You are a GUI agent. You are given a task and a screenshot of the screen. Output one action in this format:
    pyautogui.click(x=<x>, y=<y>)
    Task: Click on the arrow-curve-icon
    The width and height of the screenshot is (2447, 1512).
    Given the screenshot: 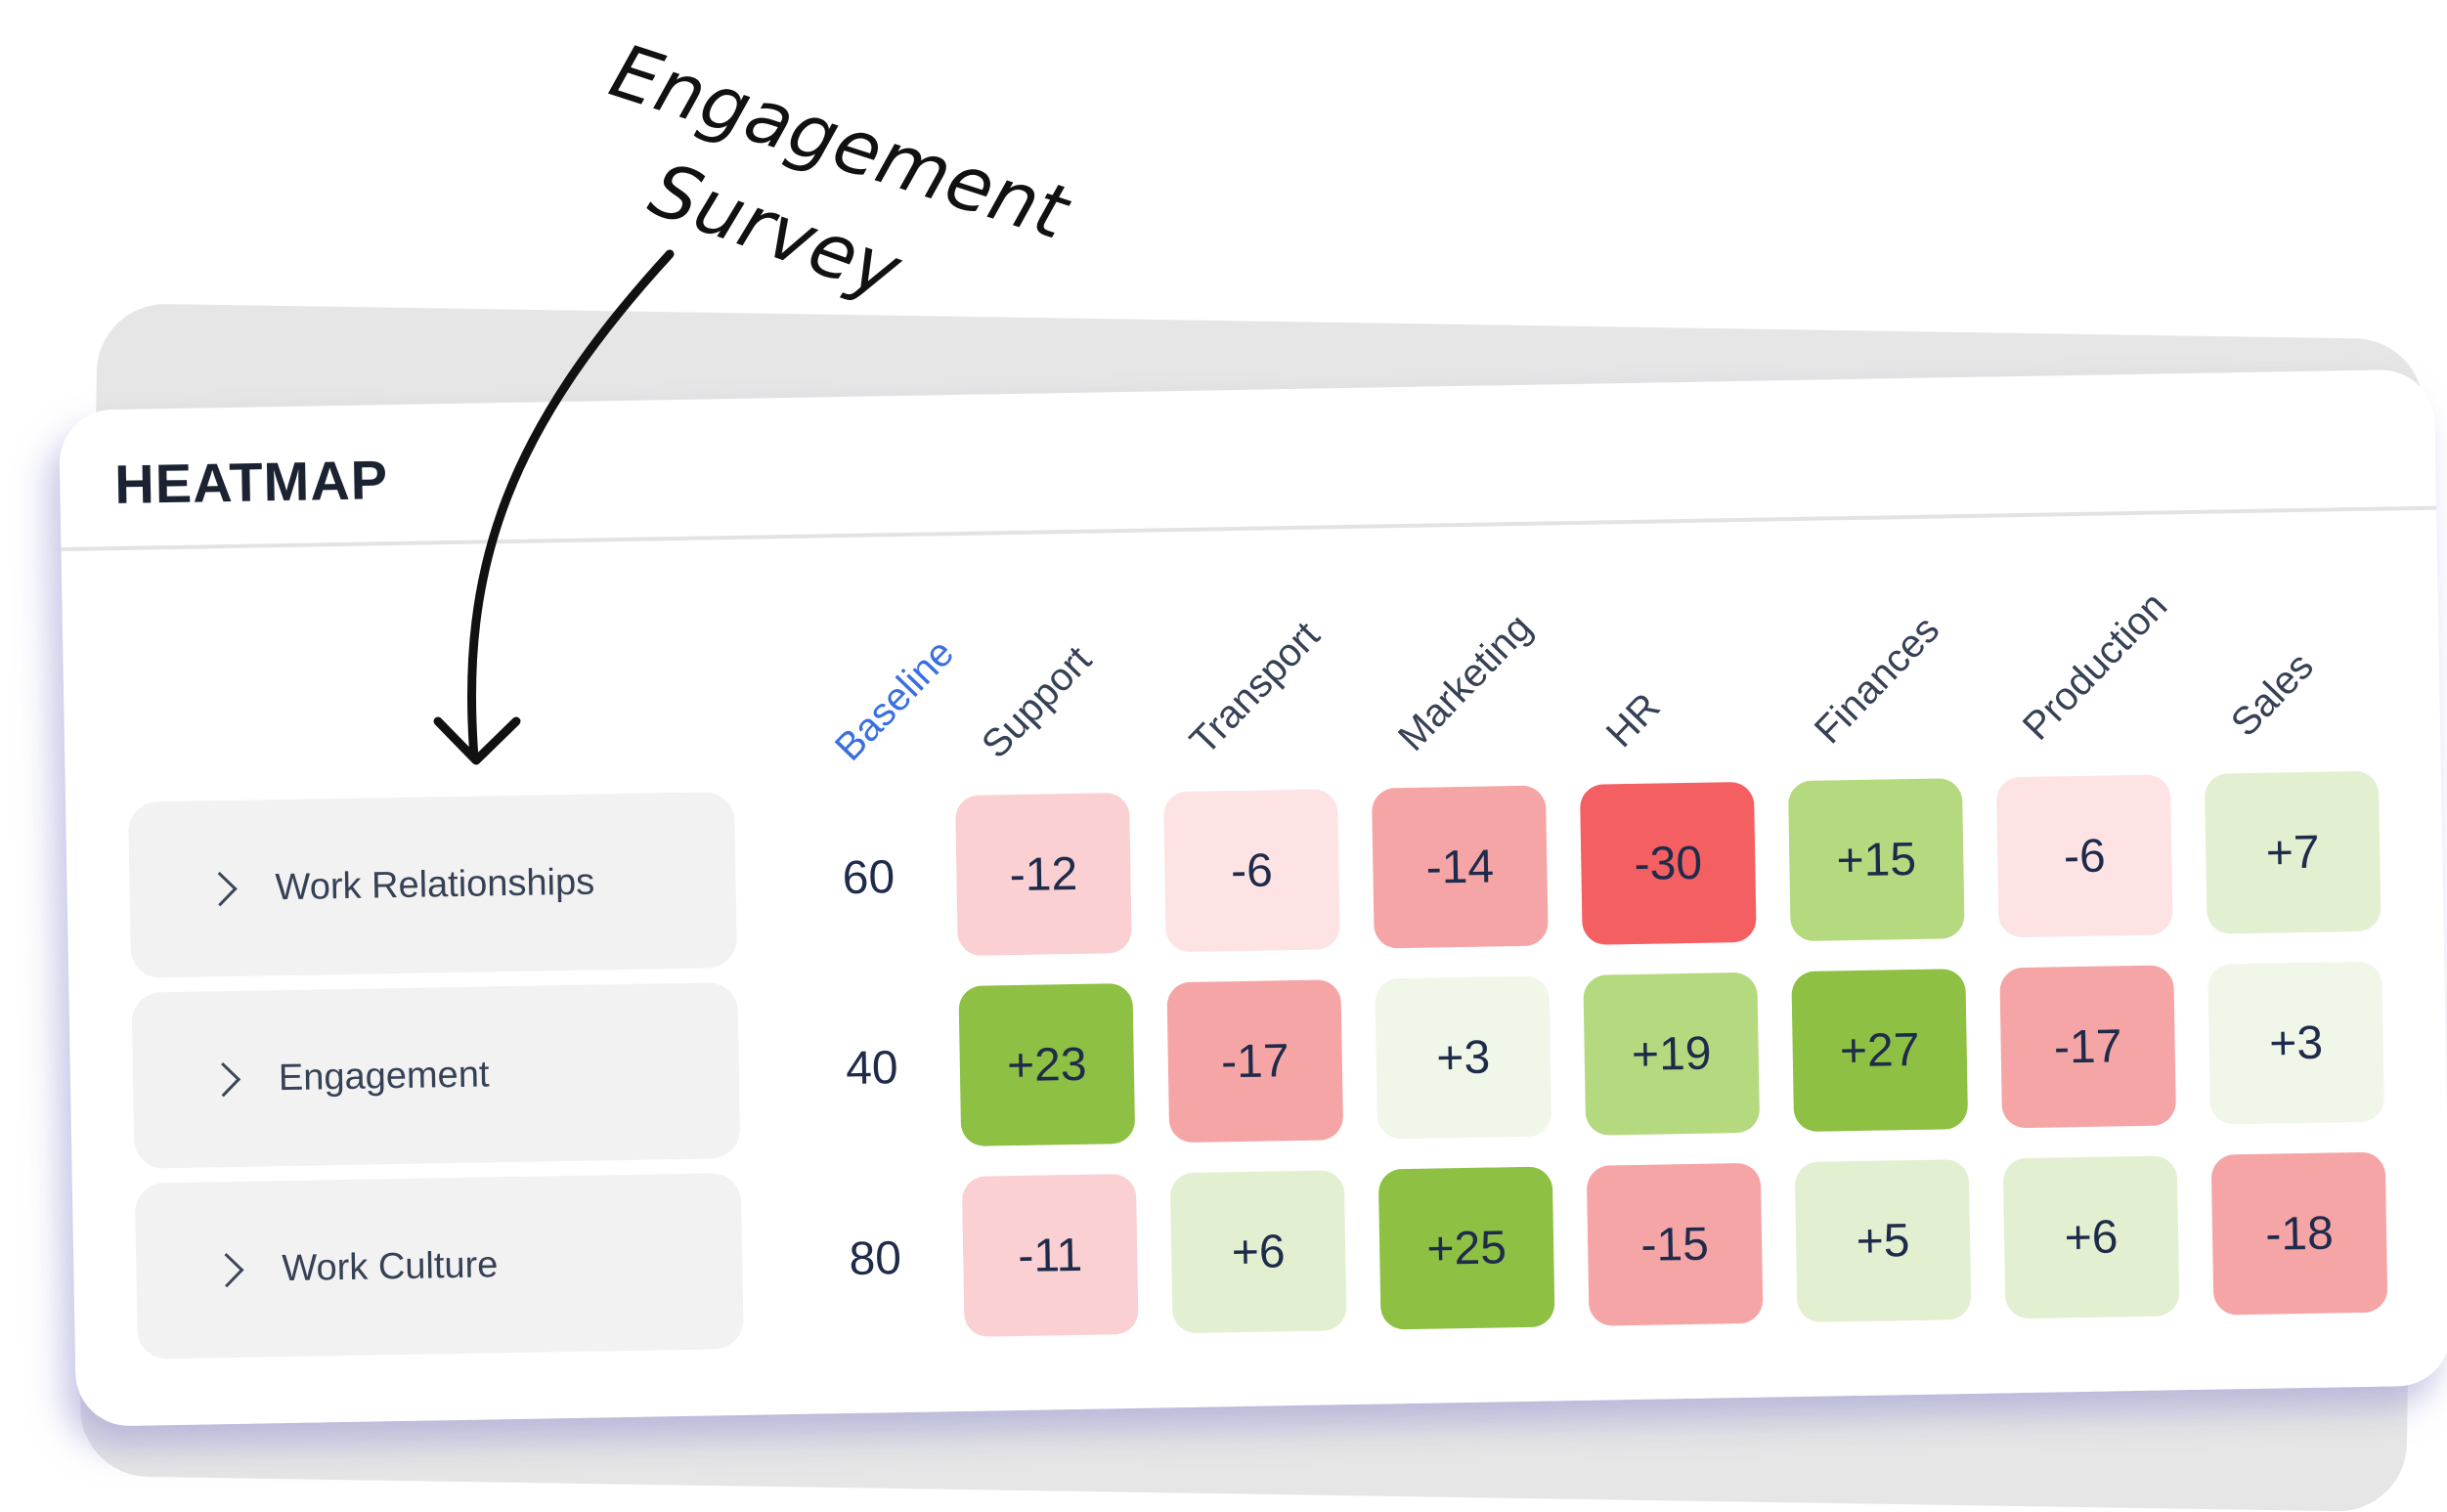 What is the action you would take?
    pyautogui.click(x=570, y=505)
    